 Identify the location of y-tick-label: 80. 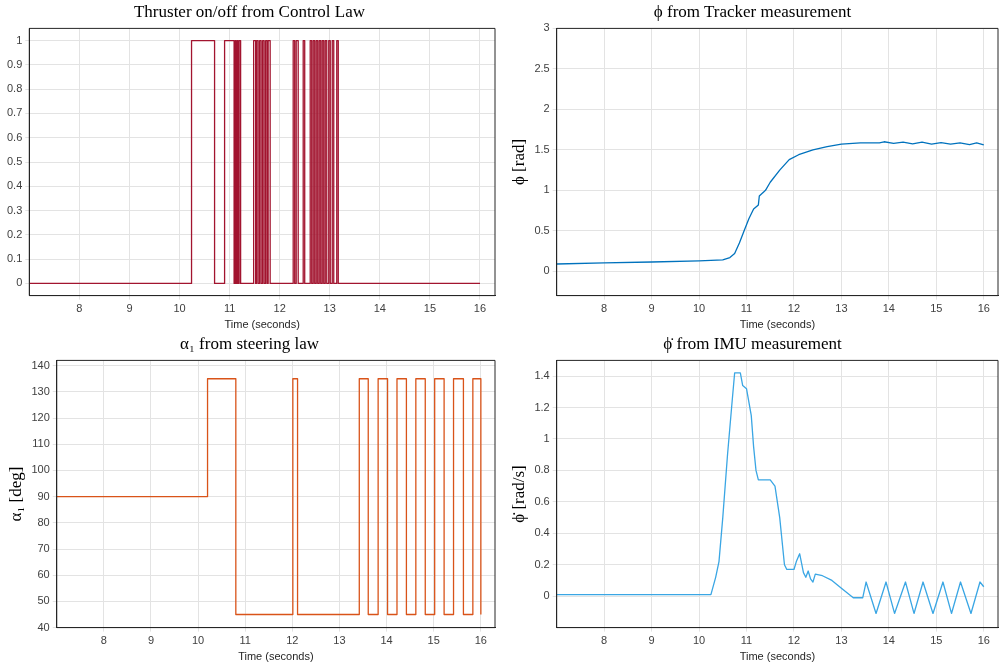
(43, 521).